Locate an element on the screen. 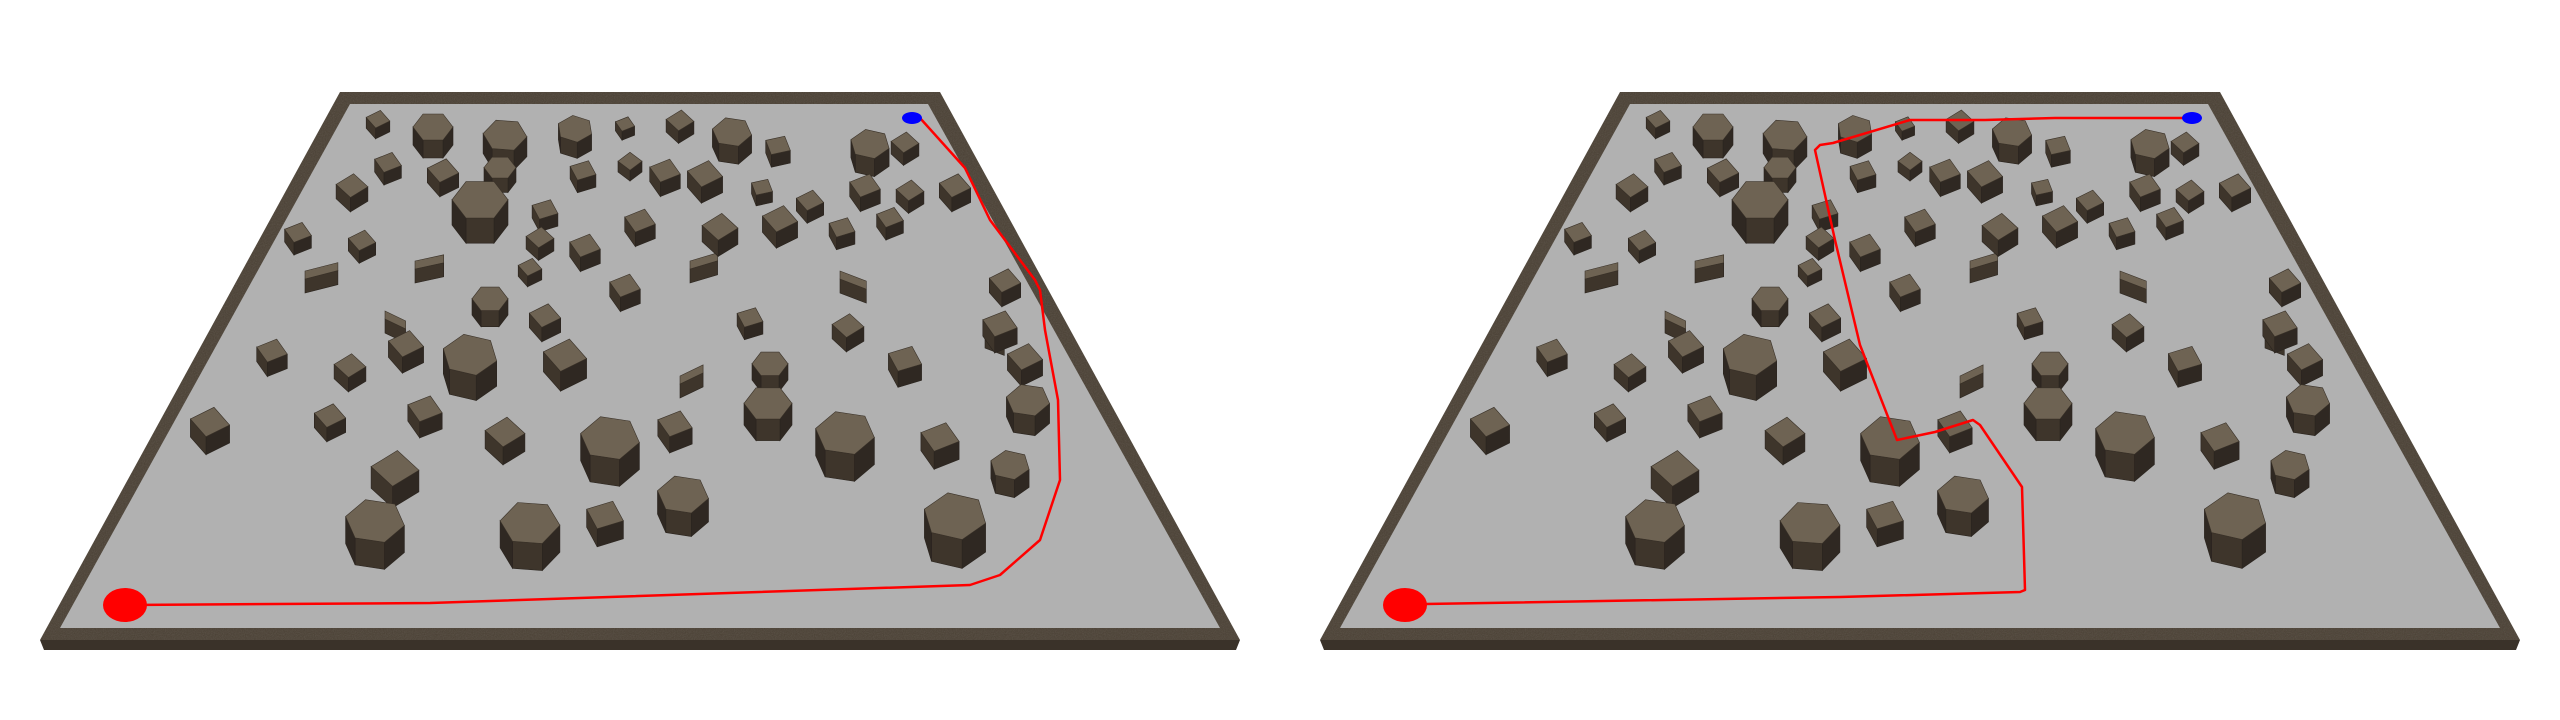  start-marker is located at coordinates (125, 605).